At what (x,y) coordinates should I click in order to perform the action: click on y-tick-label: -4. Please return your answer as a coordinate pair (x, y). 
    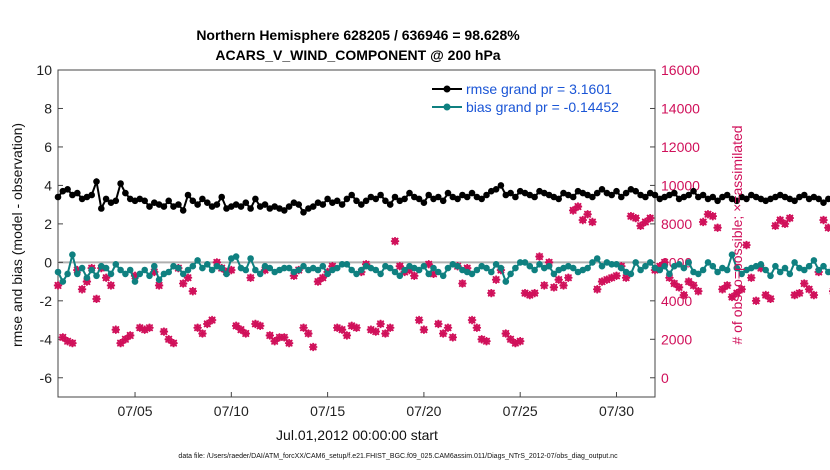
    Looking at the image, I should click on (46, 339).